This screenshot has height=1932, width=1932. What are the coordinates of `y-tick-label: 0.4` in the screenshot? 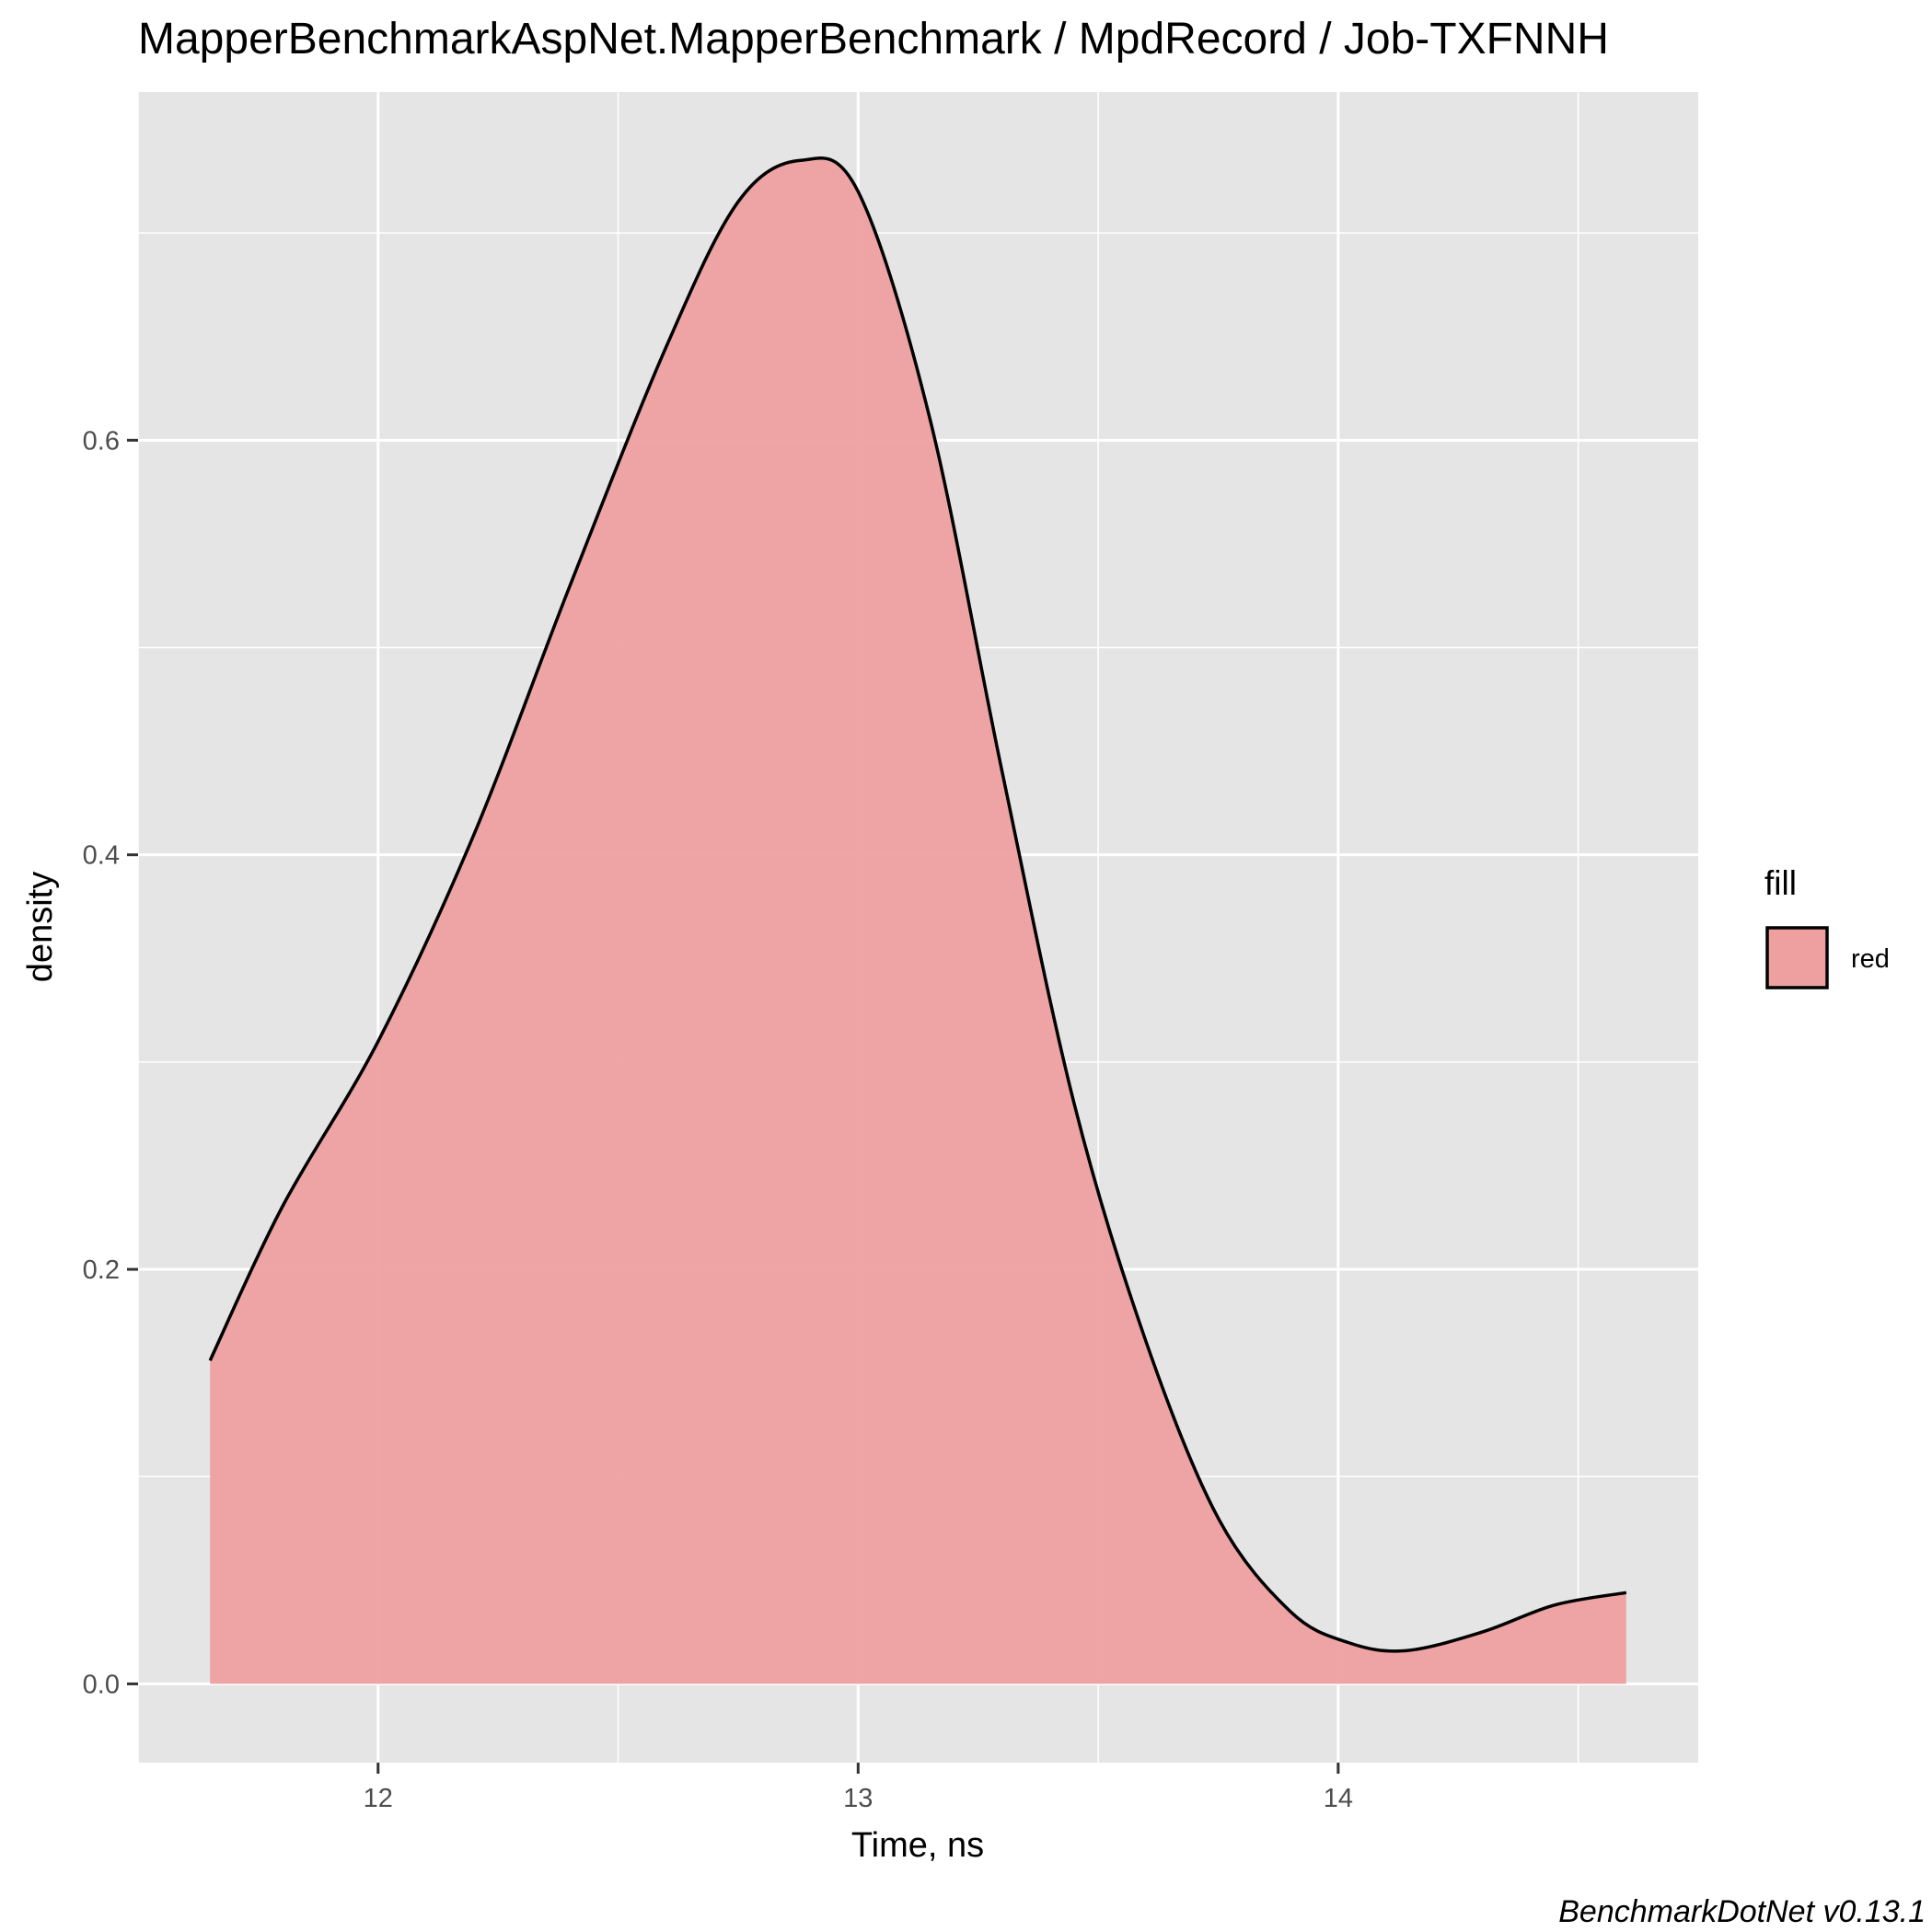 It's located at (102, 856).